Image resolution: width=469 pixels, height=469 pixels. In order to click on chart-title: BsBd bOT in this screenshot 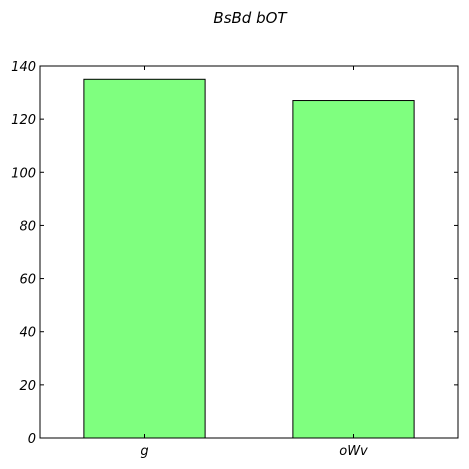, I will do `click(250, 18)`.